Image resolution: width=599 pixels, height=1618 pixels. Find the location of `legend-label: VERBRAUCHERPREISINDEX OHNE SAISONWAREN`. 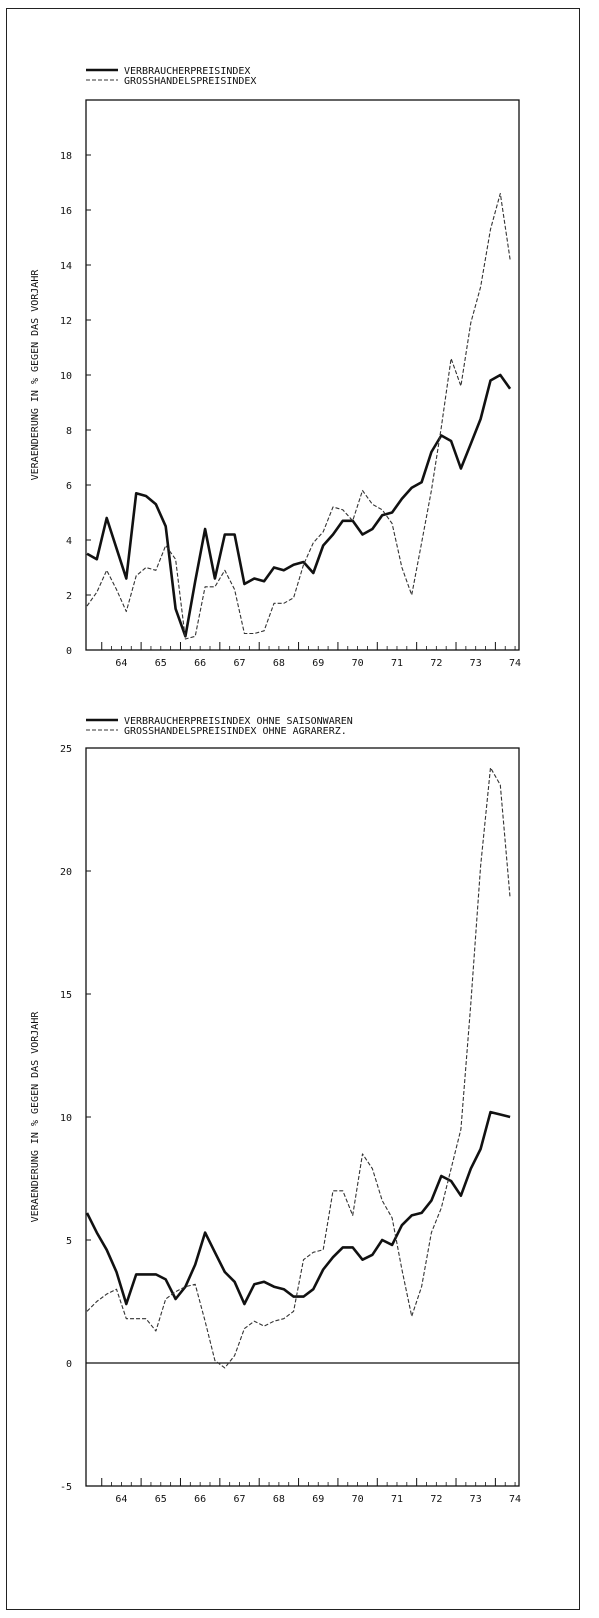

legend-label: VERBRAUCHERPREISINDEX OHNE SAISONWAREN is located at coordinates (238, 721).